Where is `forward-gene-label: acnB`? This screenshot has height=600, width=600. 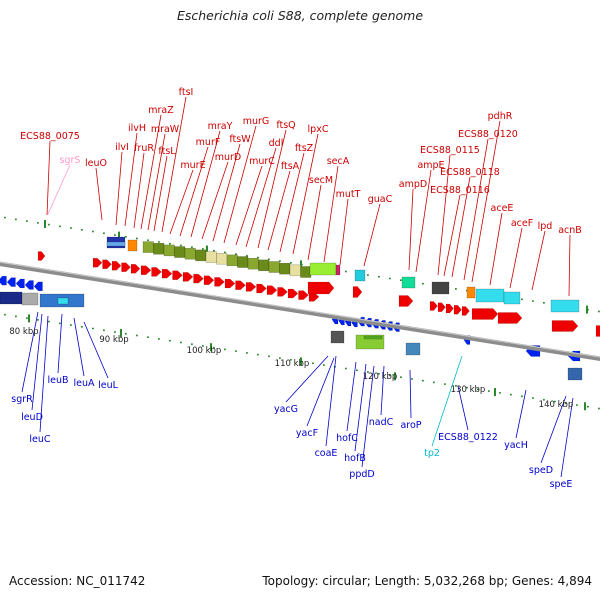
forward-gene-label: acnB is located at coordinates (570, 230).